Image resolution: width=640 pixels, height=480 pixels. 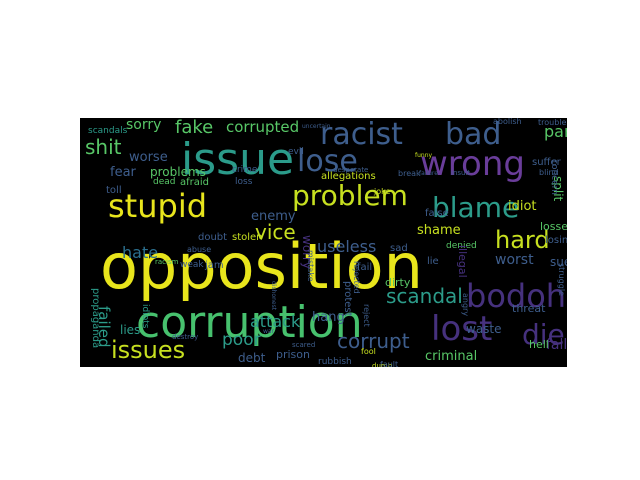 What do you see at coordinates (194, 128) in the screenshot?
I see `word-fake: fake` at bounding box center [194, 128].